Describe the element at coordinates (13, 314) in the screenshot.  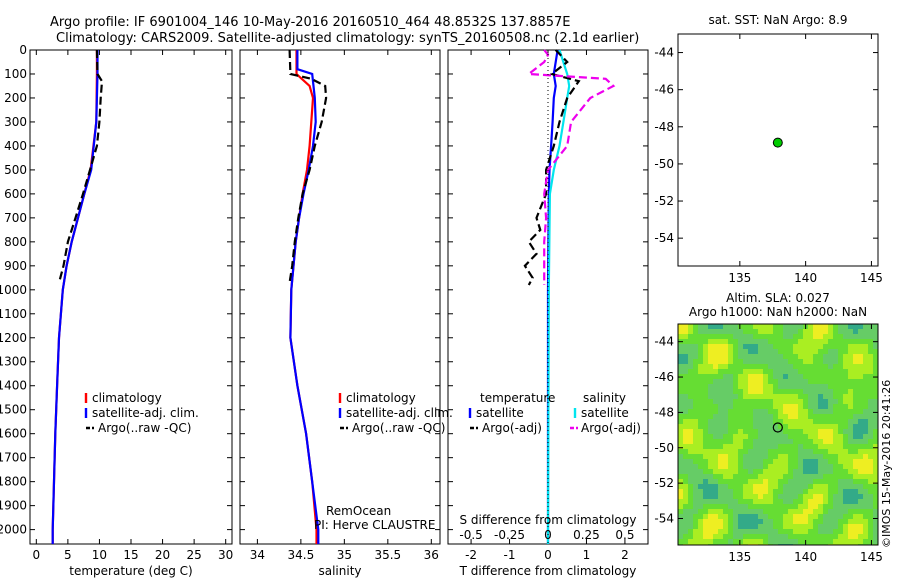
I see `y-tick-label: 1100` at that location.